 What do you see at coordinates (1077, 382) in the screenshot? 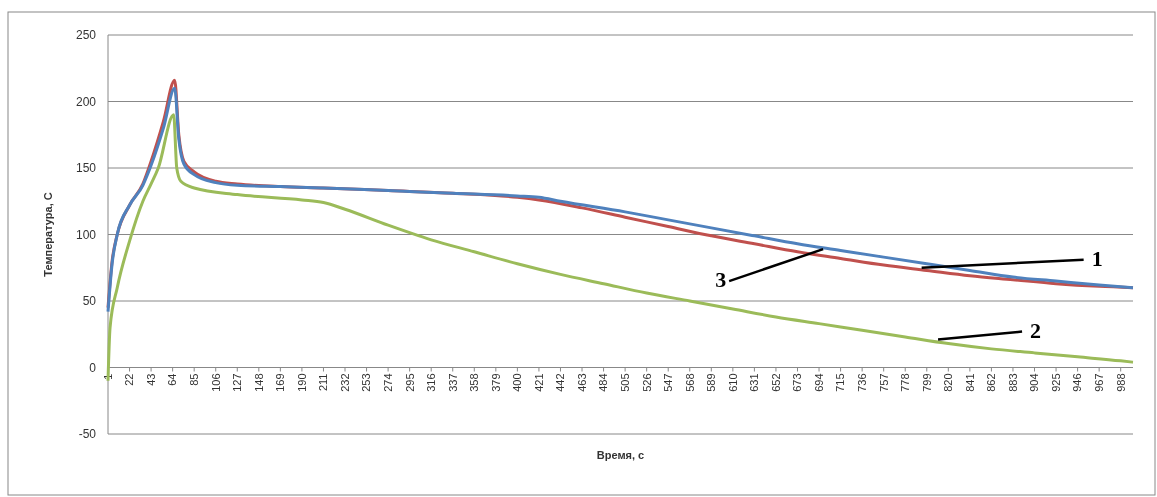
I see `x-tick-label: 946` at bounding box center [1077, 382].